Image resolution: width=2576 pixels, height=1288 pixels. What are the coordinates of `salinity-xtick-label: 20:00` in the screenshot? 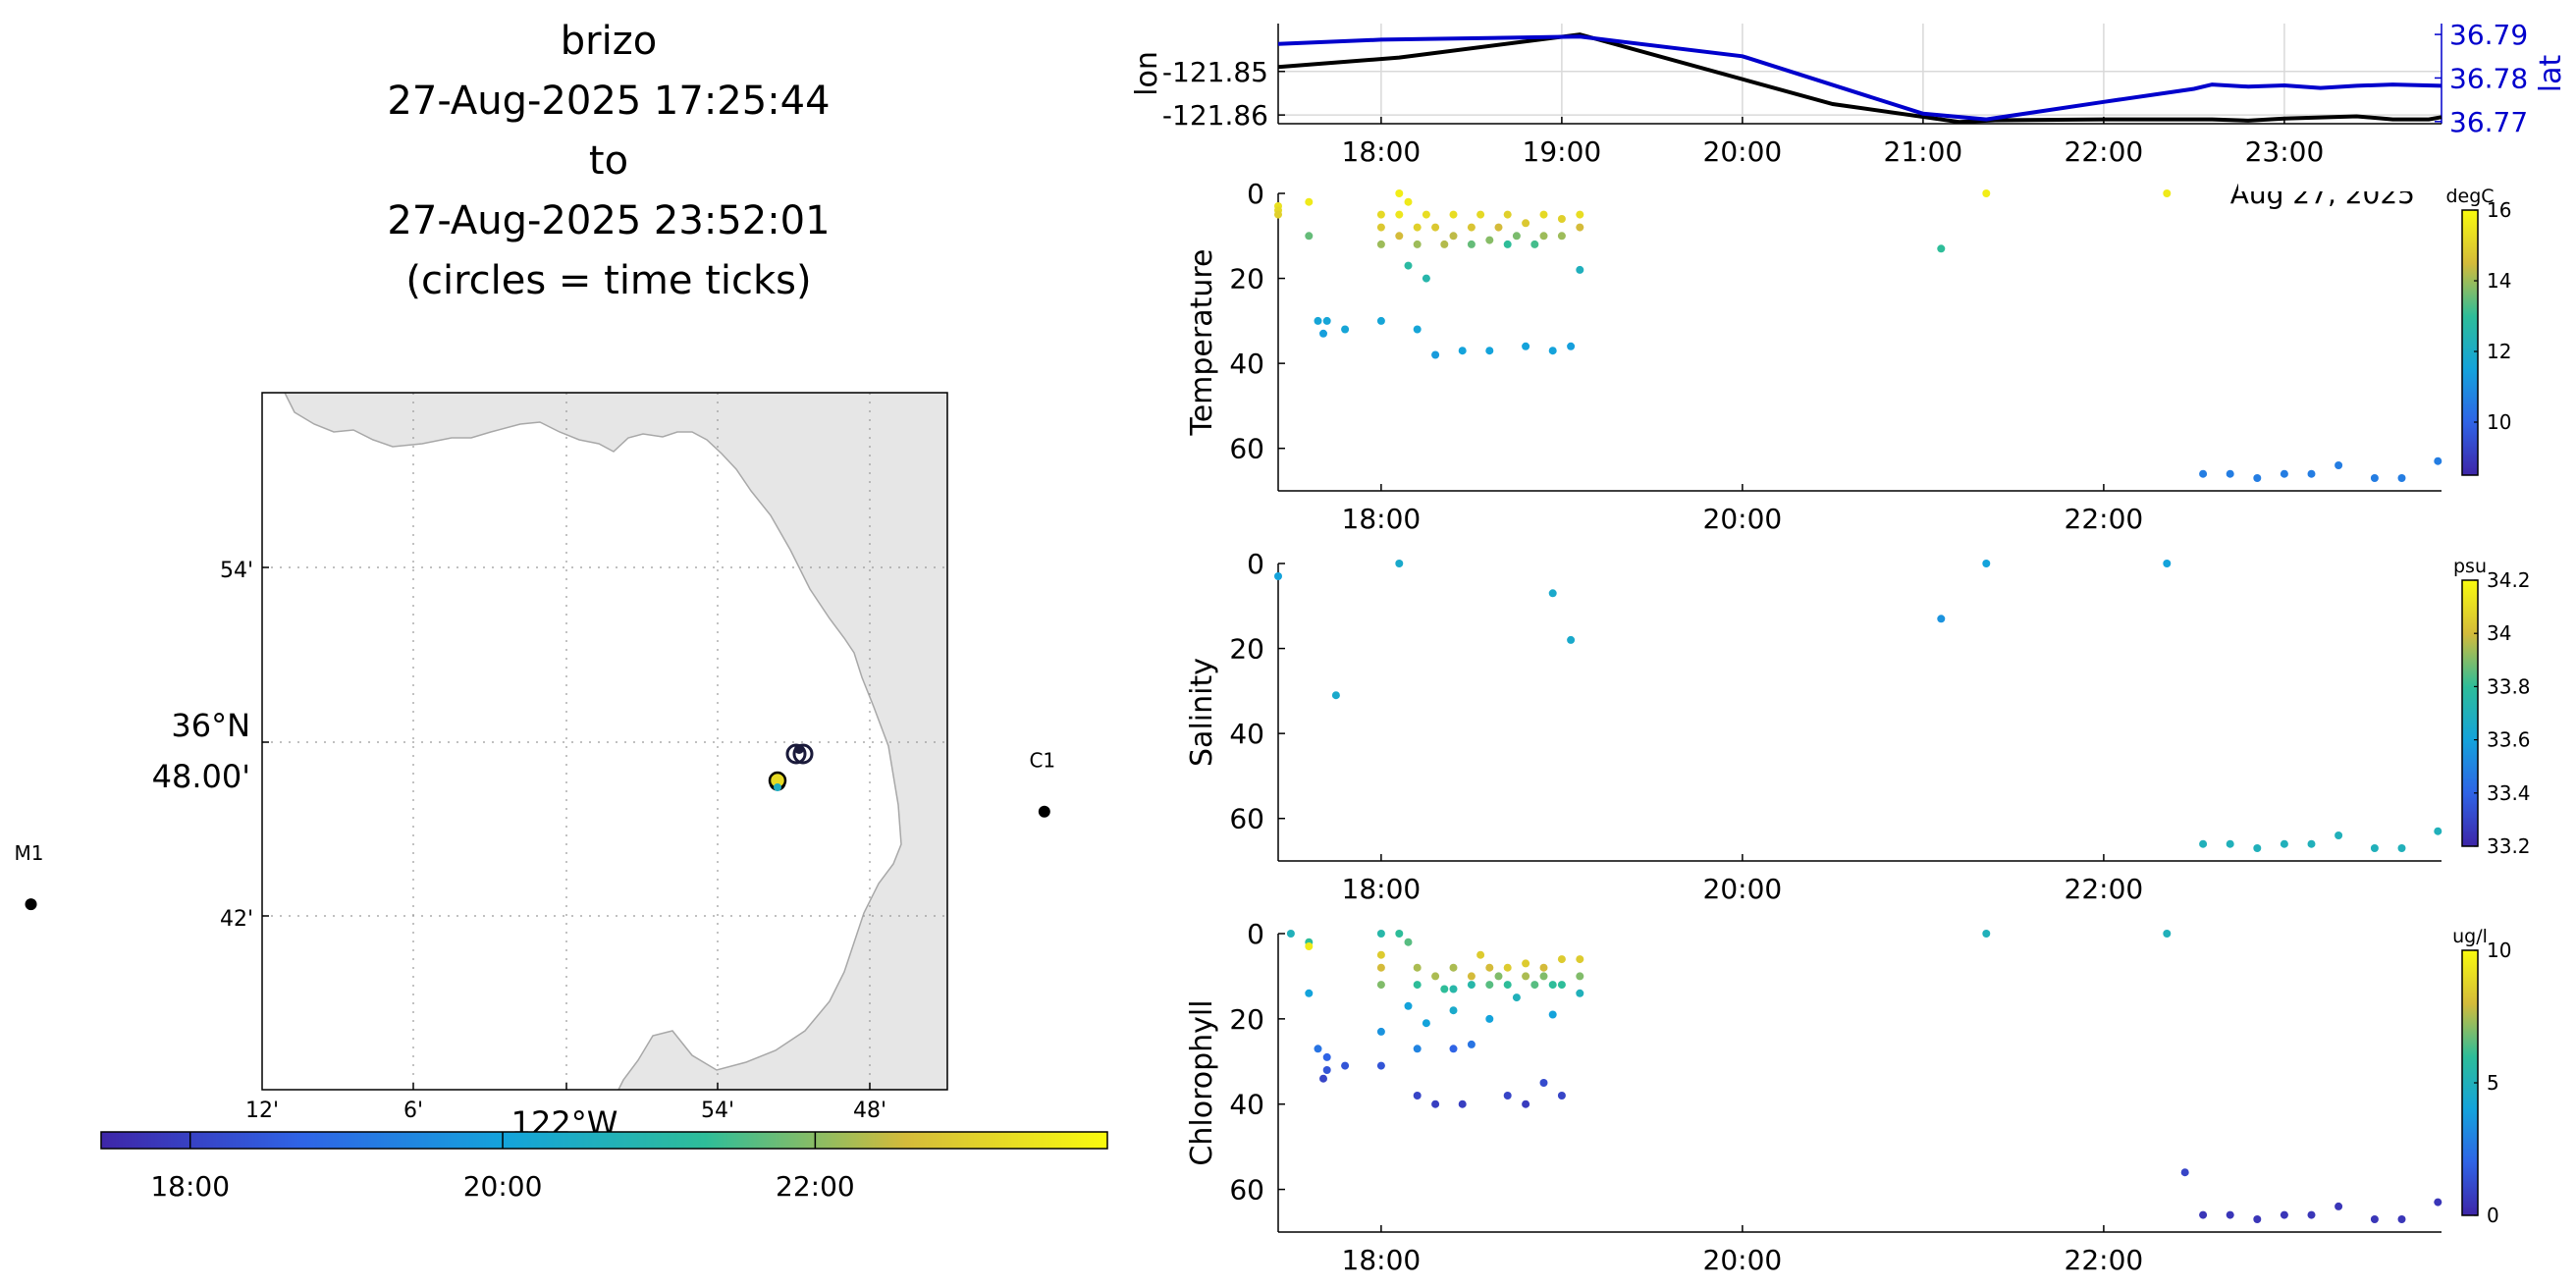 It's located at (1743, 889).